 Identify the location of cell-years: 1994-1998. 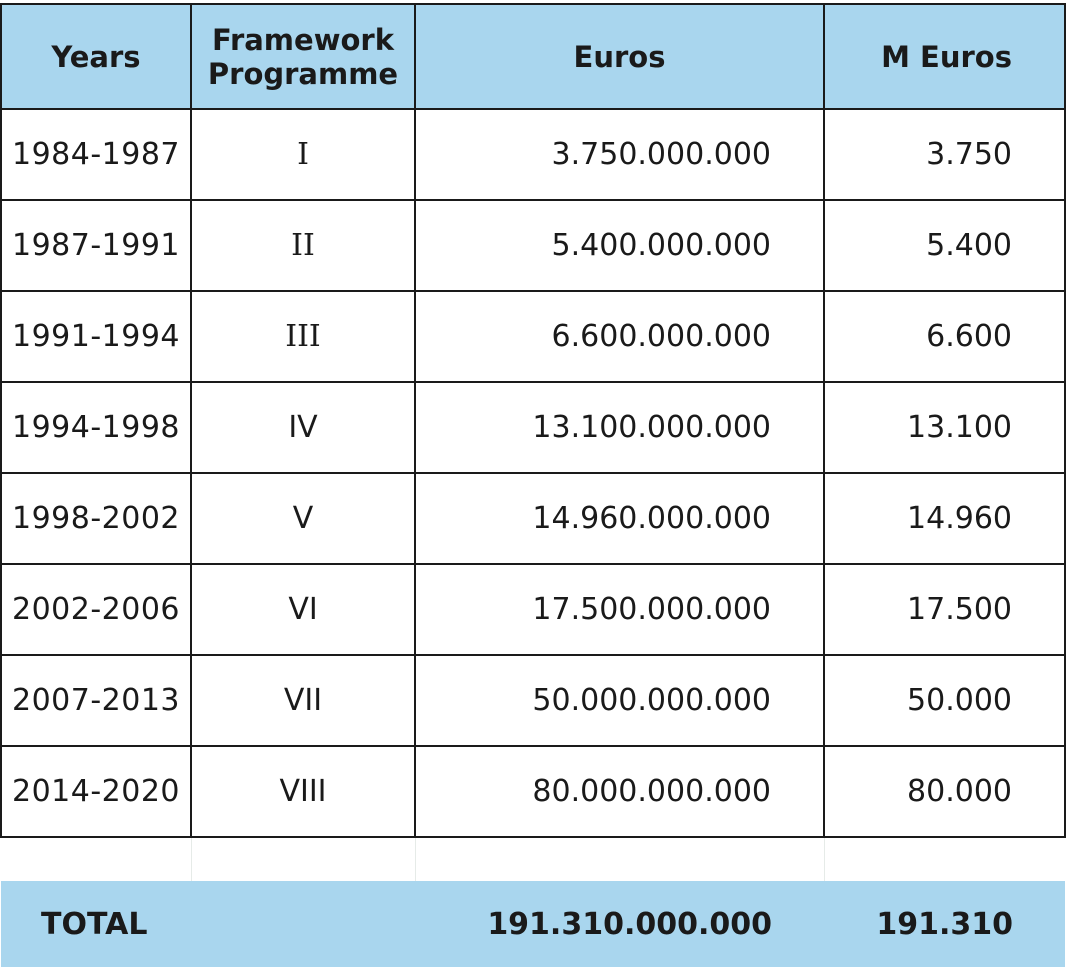
(96, 427).